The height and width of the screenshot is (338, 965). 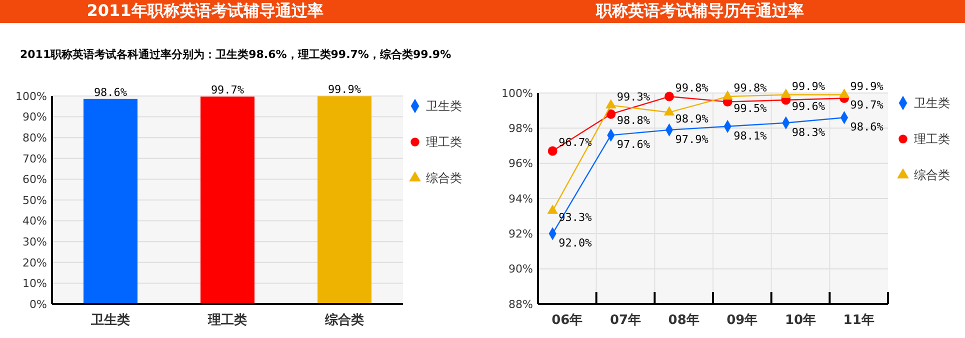 What do you see at coordinates (809, 132) in the screenshot?
I see `data-label: 98.3%` at bounding box center [809, 132].